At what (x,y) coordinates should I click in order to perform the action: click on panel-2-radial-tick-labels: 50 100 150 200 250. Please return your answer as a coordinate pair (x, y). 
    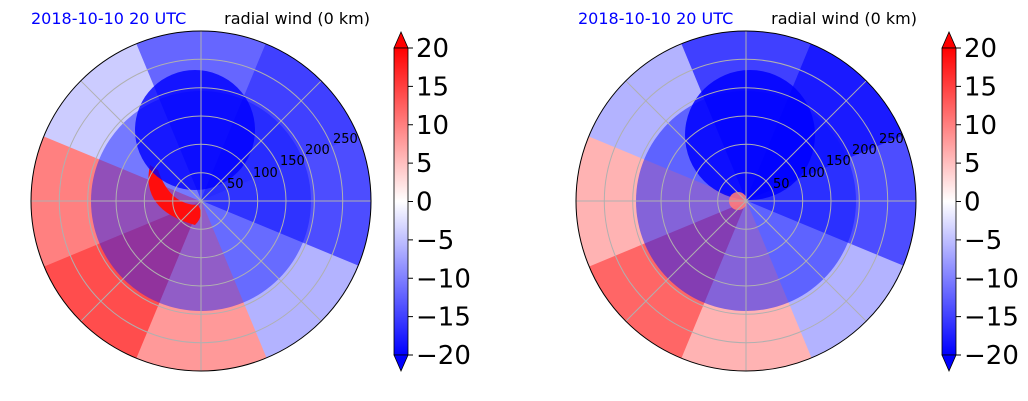
    Looking at the image, I should click on (838, 162).